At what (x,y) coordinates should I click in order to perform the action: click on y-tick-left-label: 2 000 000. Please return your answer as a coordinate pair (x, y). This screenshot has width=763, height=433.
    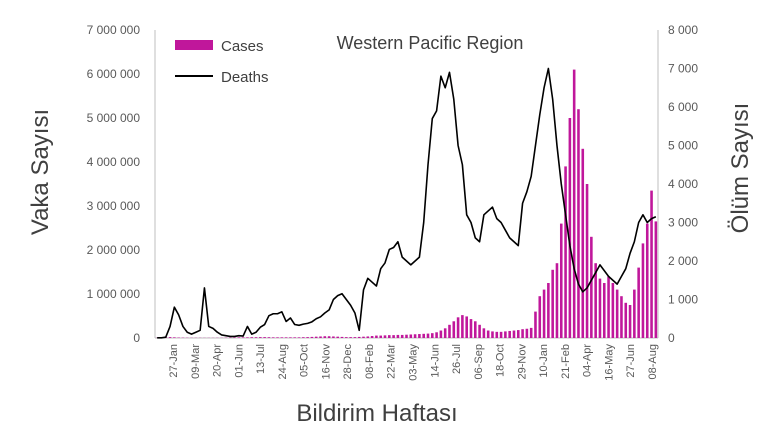
    Looking at the image, I should click on (114, 250).